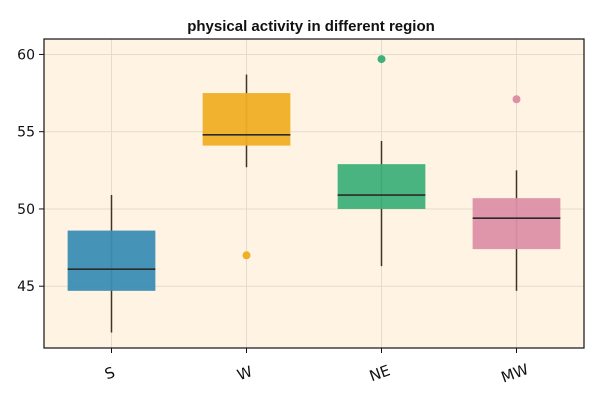 This screenshot has width=600, height=400. What do you see at coordinates (245, 373) in the screenshot?
I see `x-tick-label: W` at bounding box center [245, 373].